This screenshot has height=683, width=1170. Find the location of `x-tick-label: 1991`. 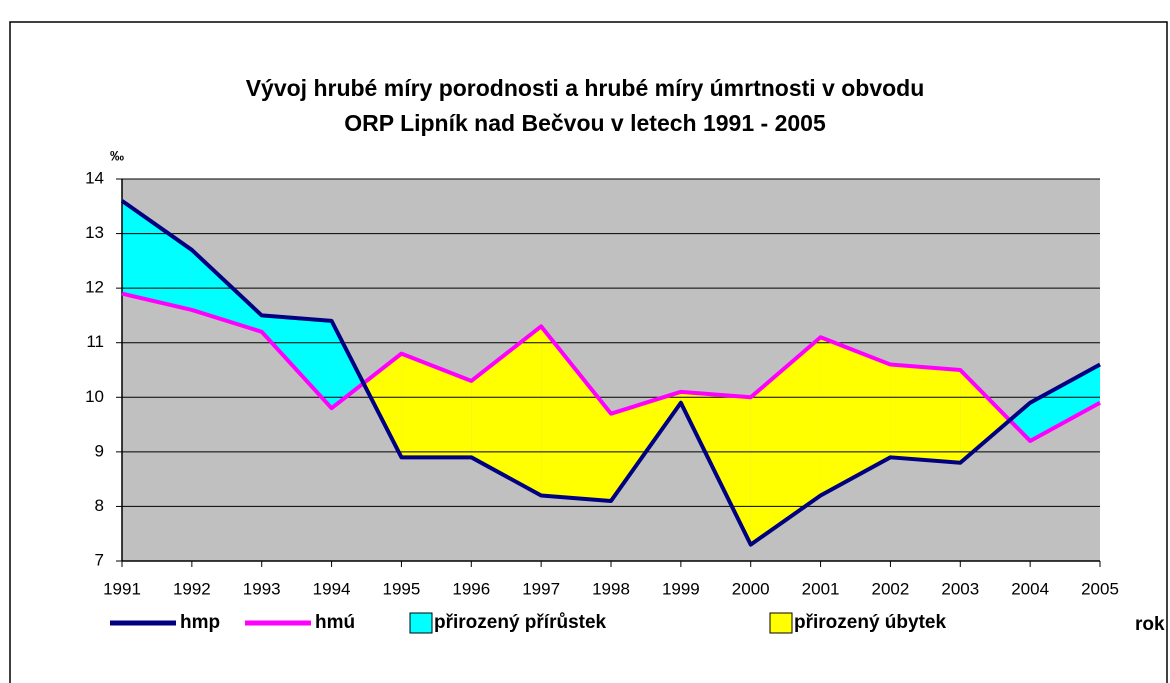

x-tick-label: 1991 is located at coordinates (122, 588).